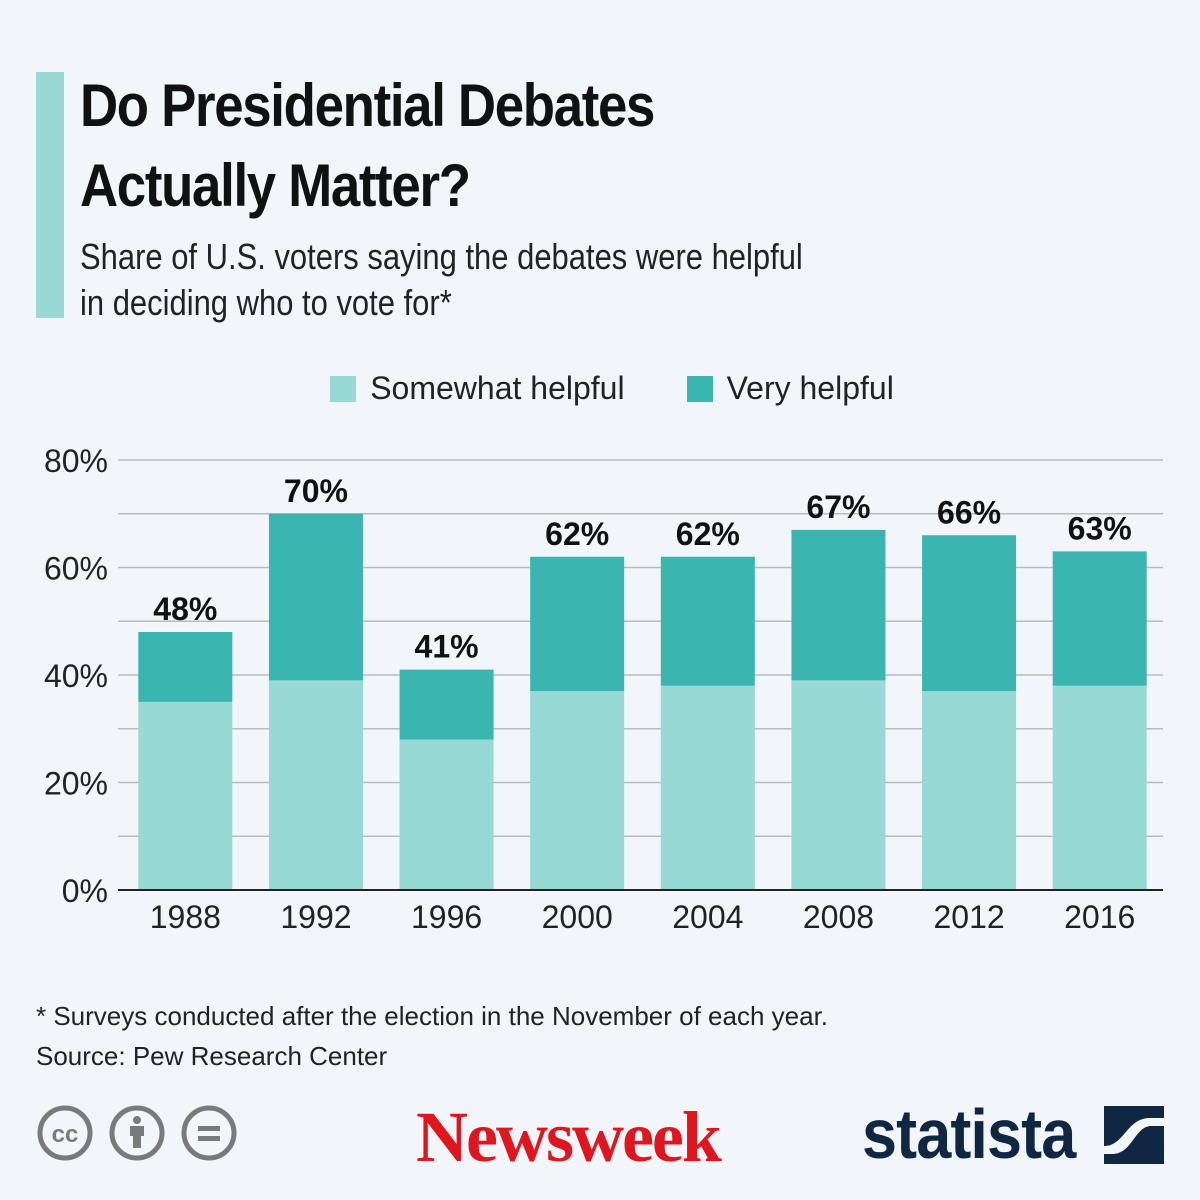 This screenshot has height=1200, width=1200. What do you see at coordinates (969, 1134) in the screenshot?
I see `statista-logo: statista` at bounding box center [969, 1134].